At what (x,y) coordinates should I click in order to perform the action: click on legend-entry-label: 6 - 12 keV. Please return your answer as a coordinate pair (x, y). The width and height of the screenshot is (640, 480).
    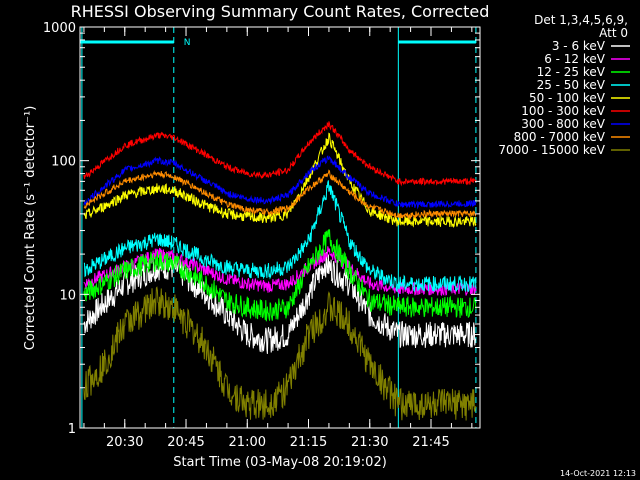
    Looking at the image, I should click on (575, 59).